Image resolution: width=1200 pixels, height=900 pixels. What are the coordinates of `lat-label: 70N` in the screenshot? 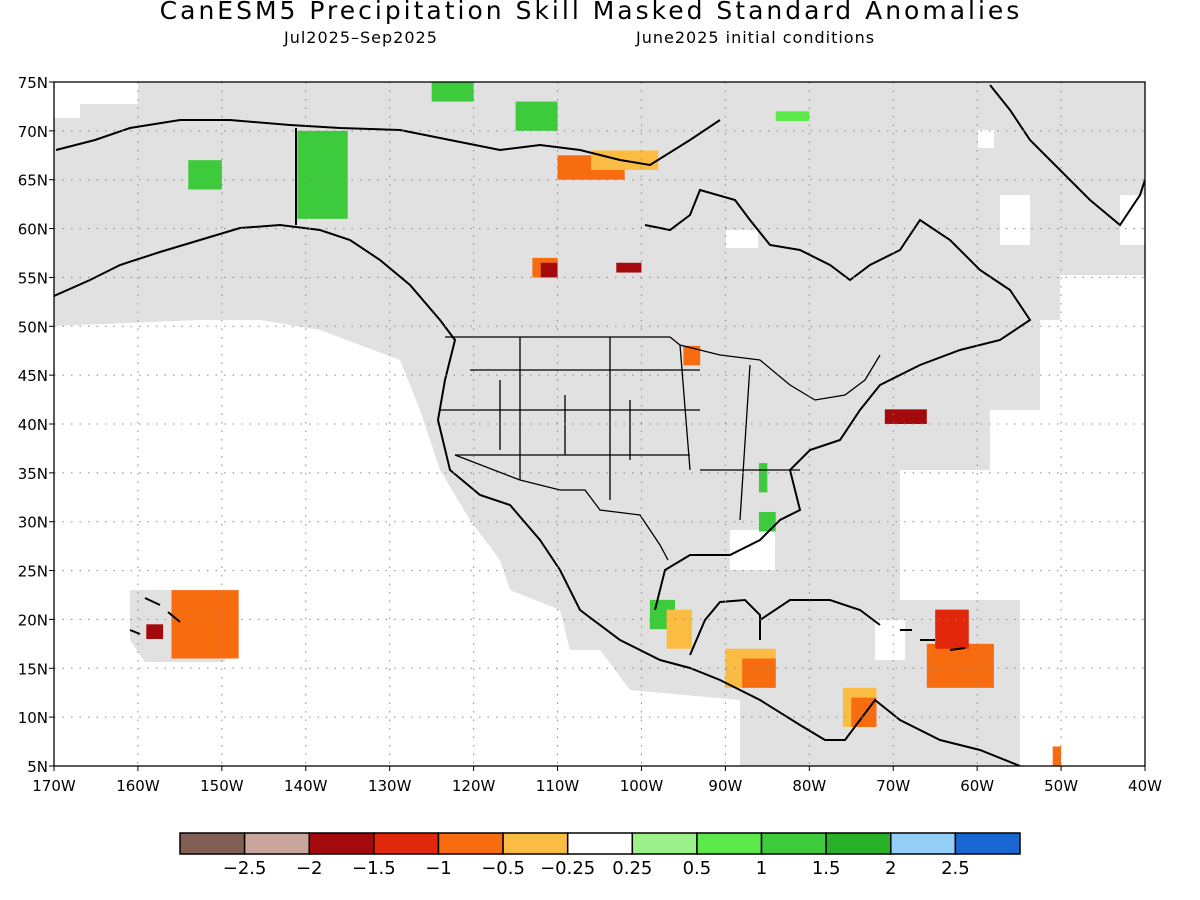 It's located at (33, 132).